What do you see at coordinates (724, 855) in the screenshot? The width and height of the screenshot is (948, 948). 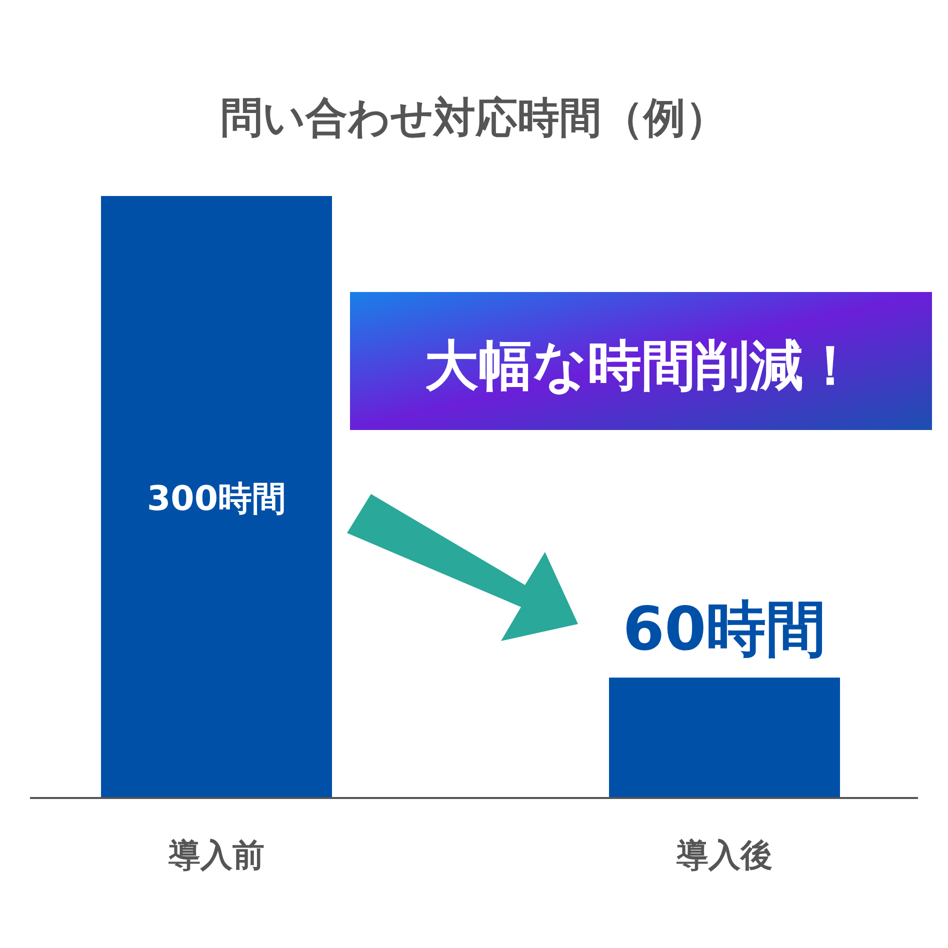 I see `x-tick-label: 導入後` at bounding box center [724, 855].